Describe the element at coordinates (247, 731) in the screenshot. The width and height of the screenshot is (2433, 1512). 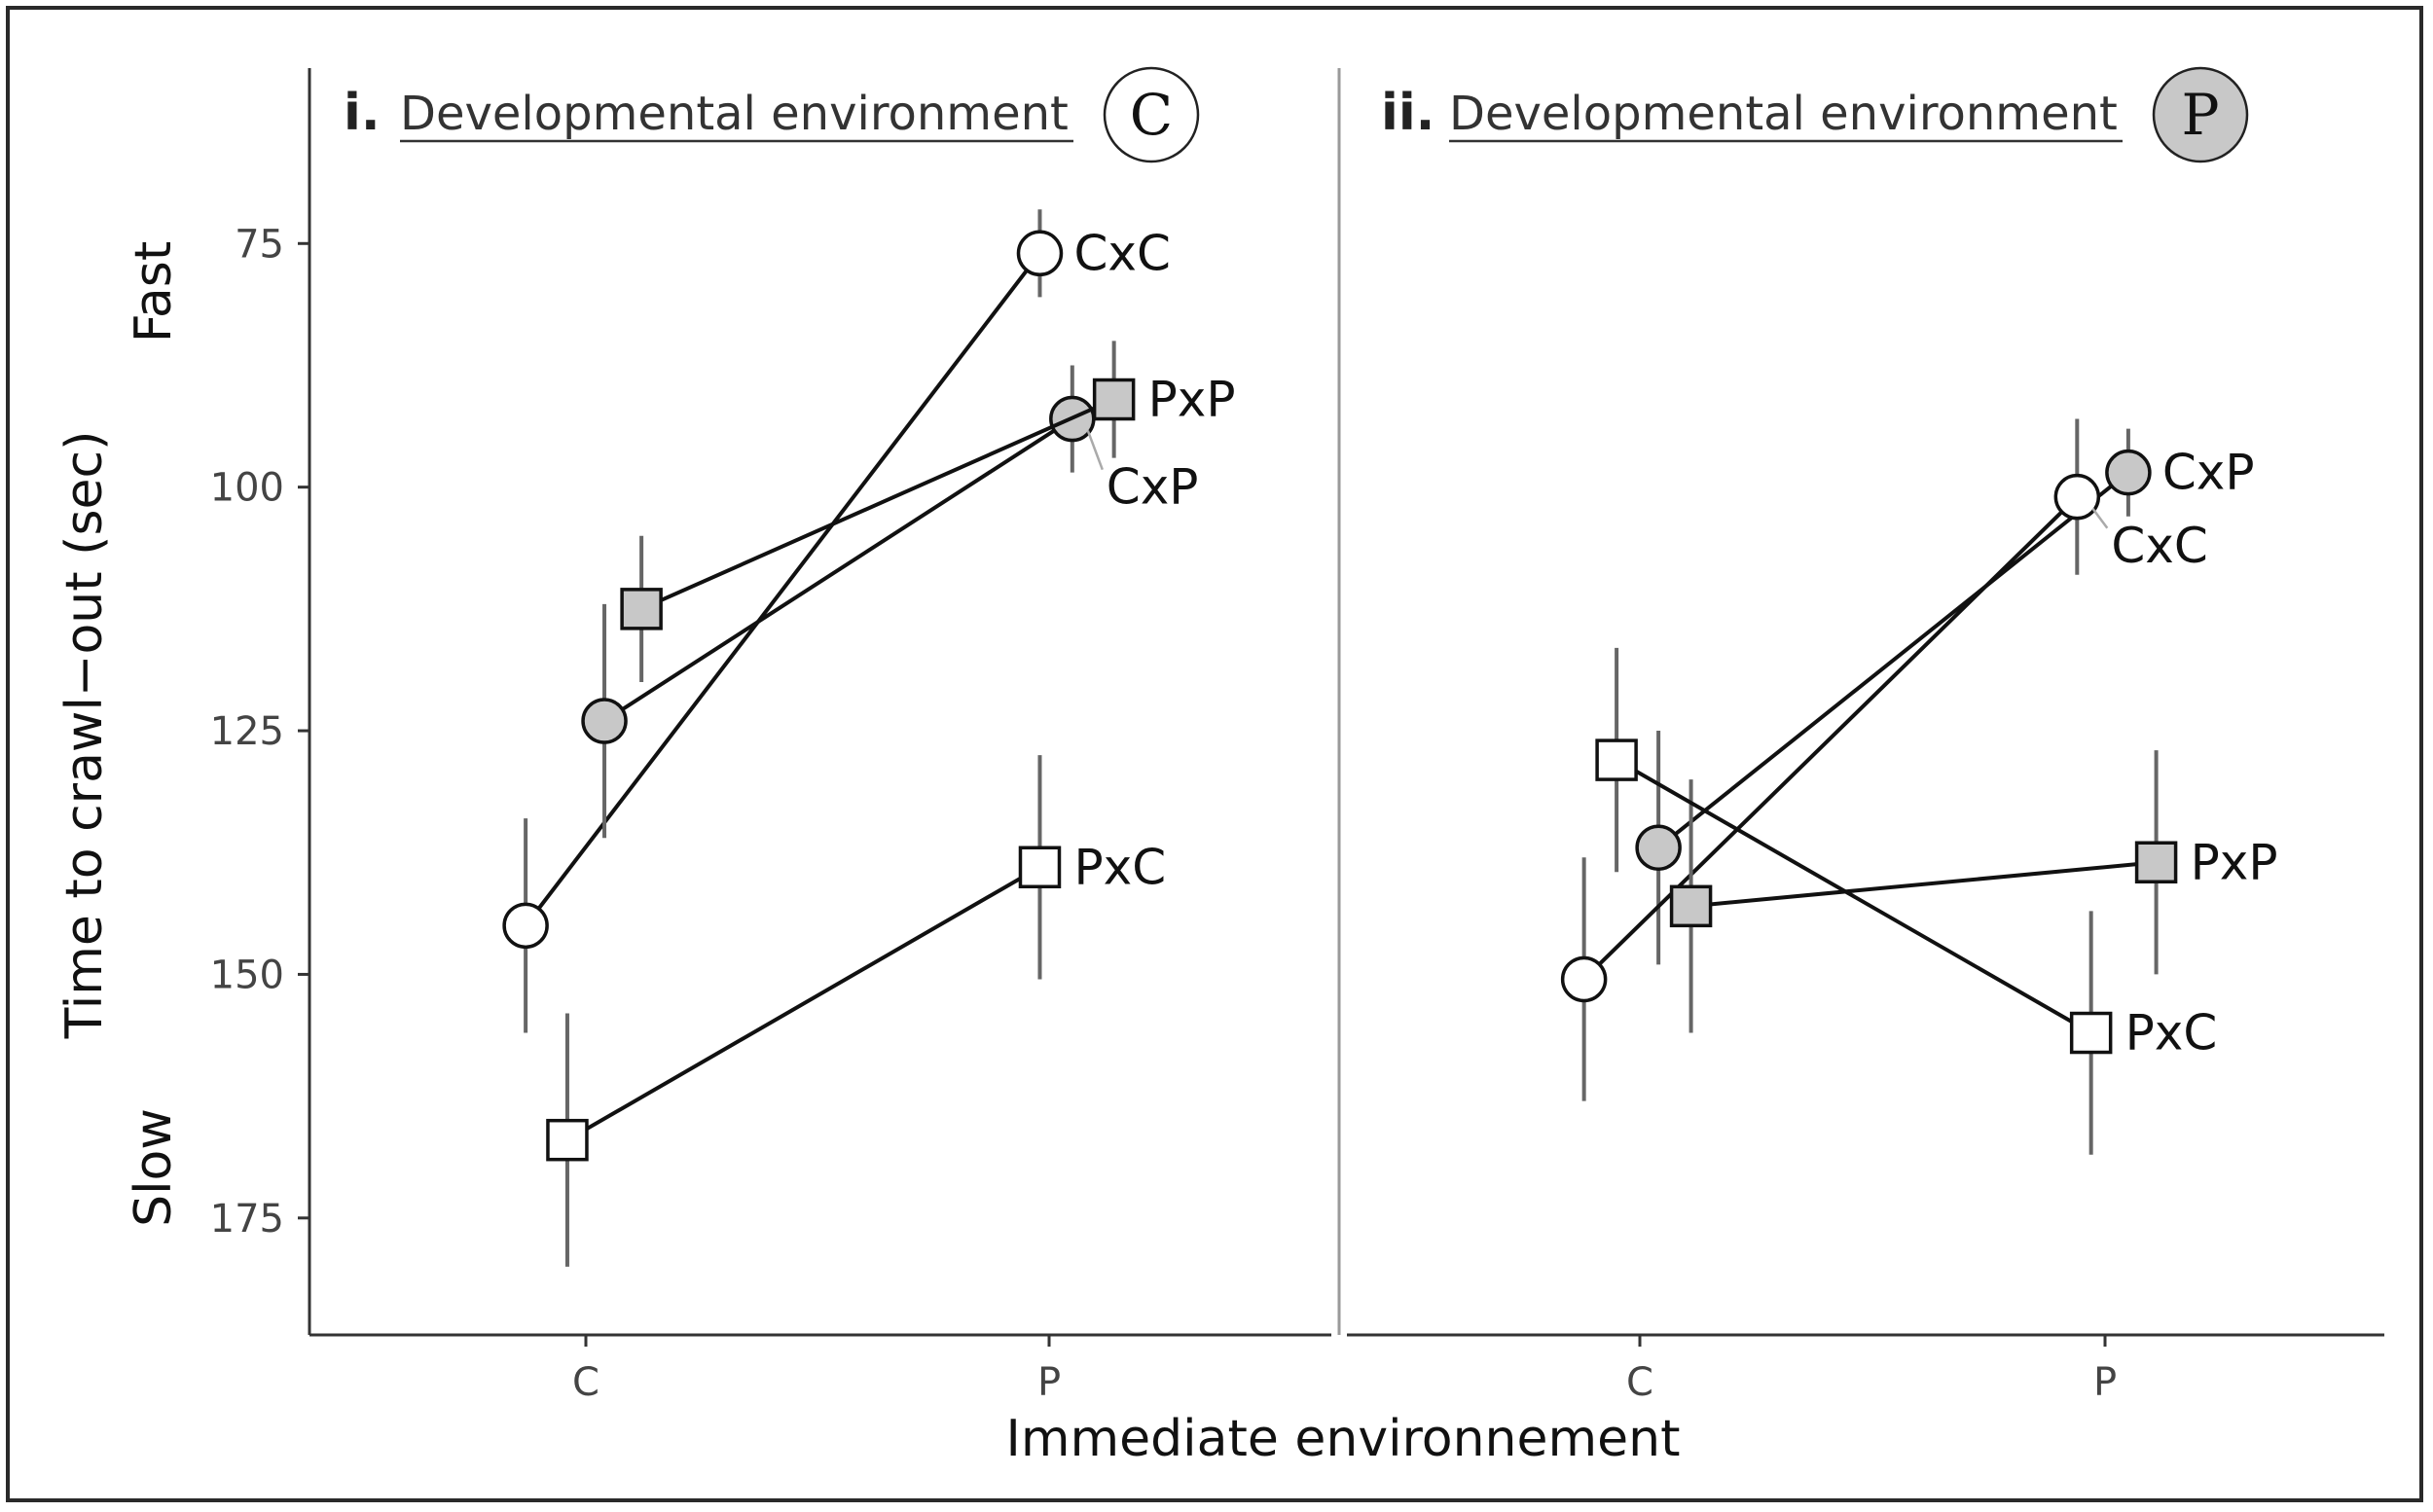
I see `y-tick-label-125: 125` at that location.